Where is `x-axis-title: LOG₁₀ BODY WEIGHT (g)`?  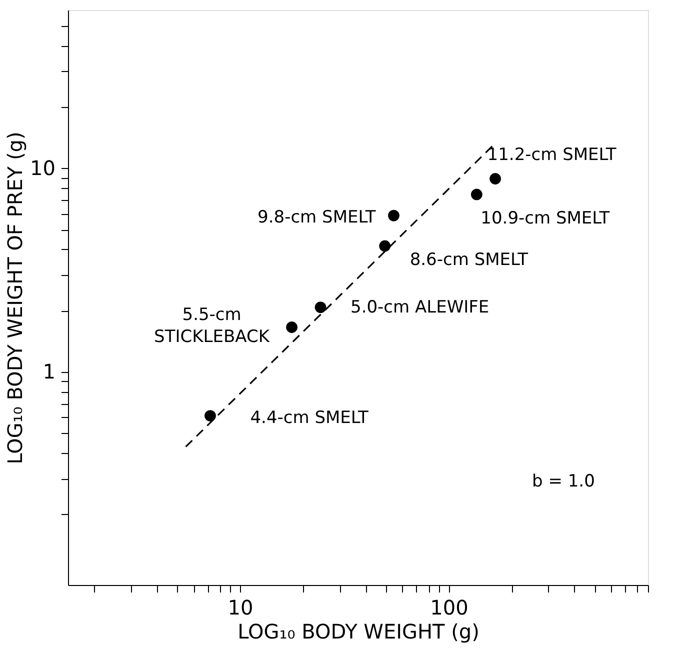 x-axis-title: LOG₁₀ BODY WEIGHT (g) is located at coordinates (359, 632).